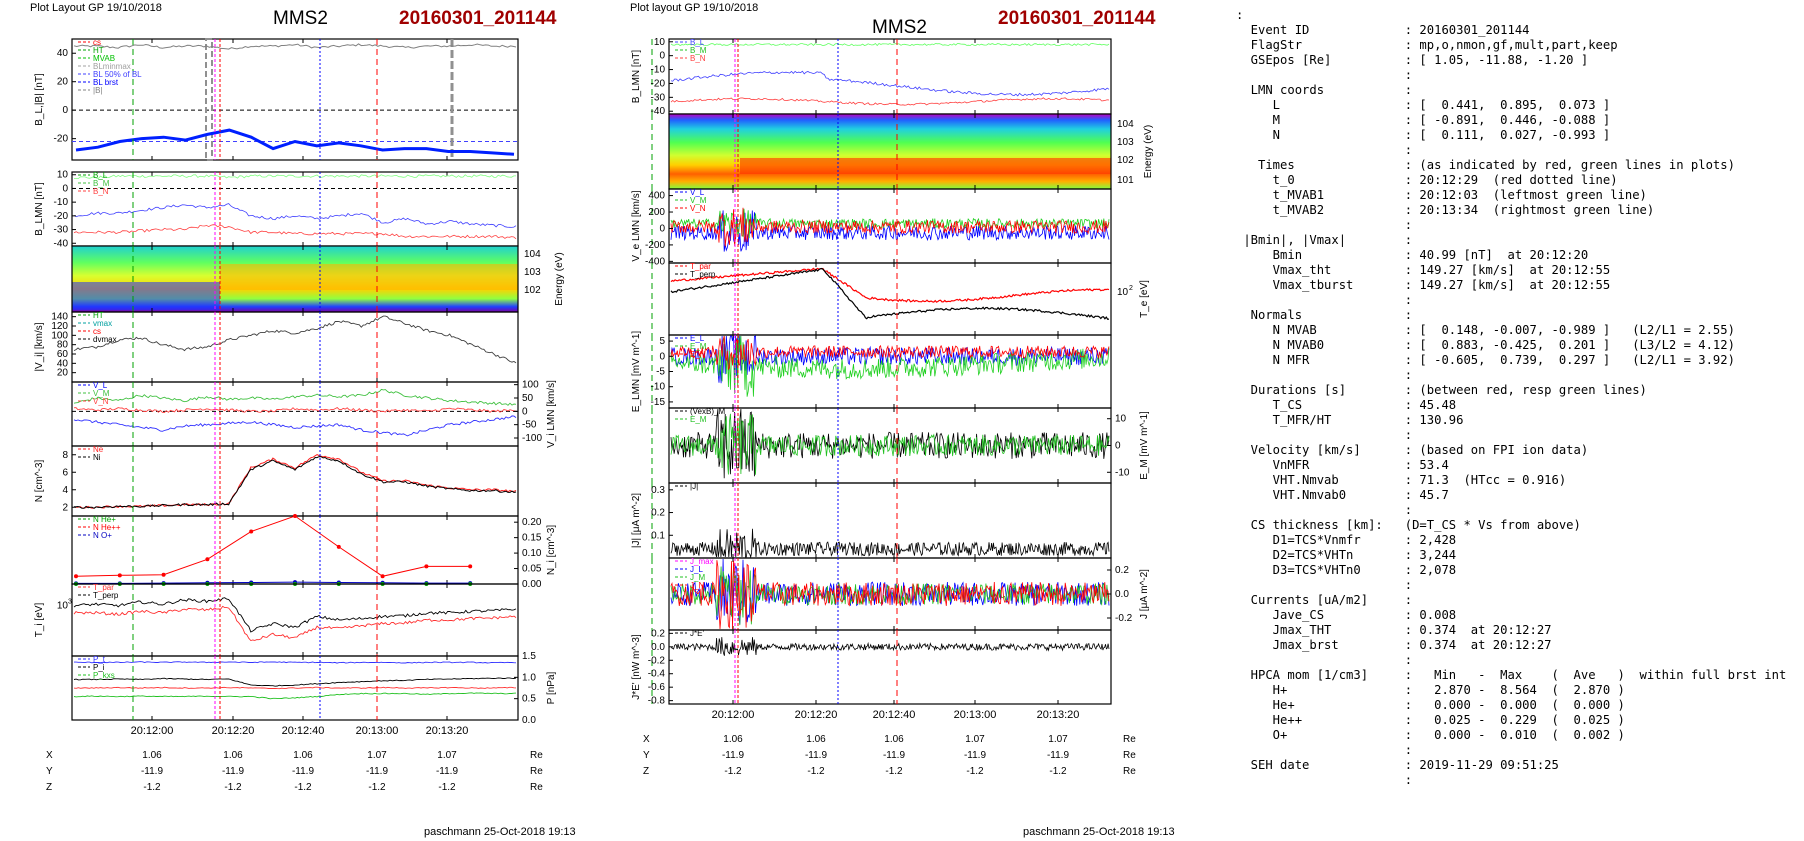  I want to click on legend-label: Ne, so click(98, 449).